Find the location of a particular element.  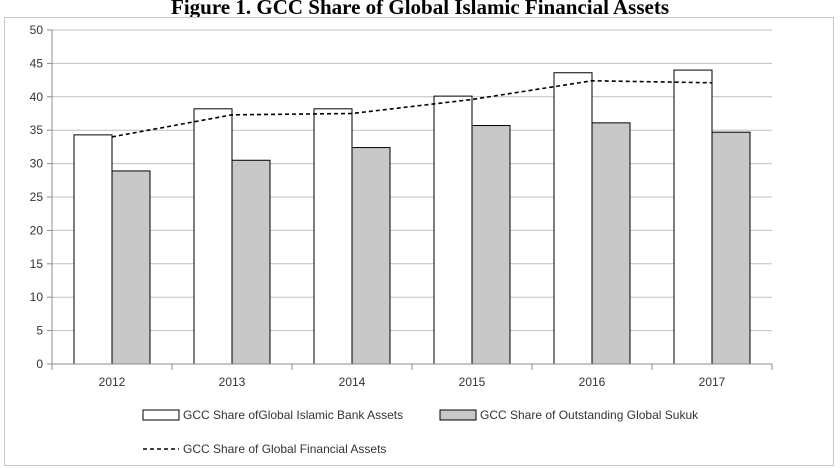

y-tick-label: 5 is located at coordinates (39, 331).